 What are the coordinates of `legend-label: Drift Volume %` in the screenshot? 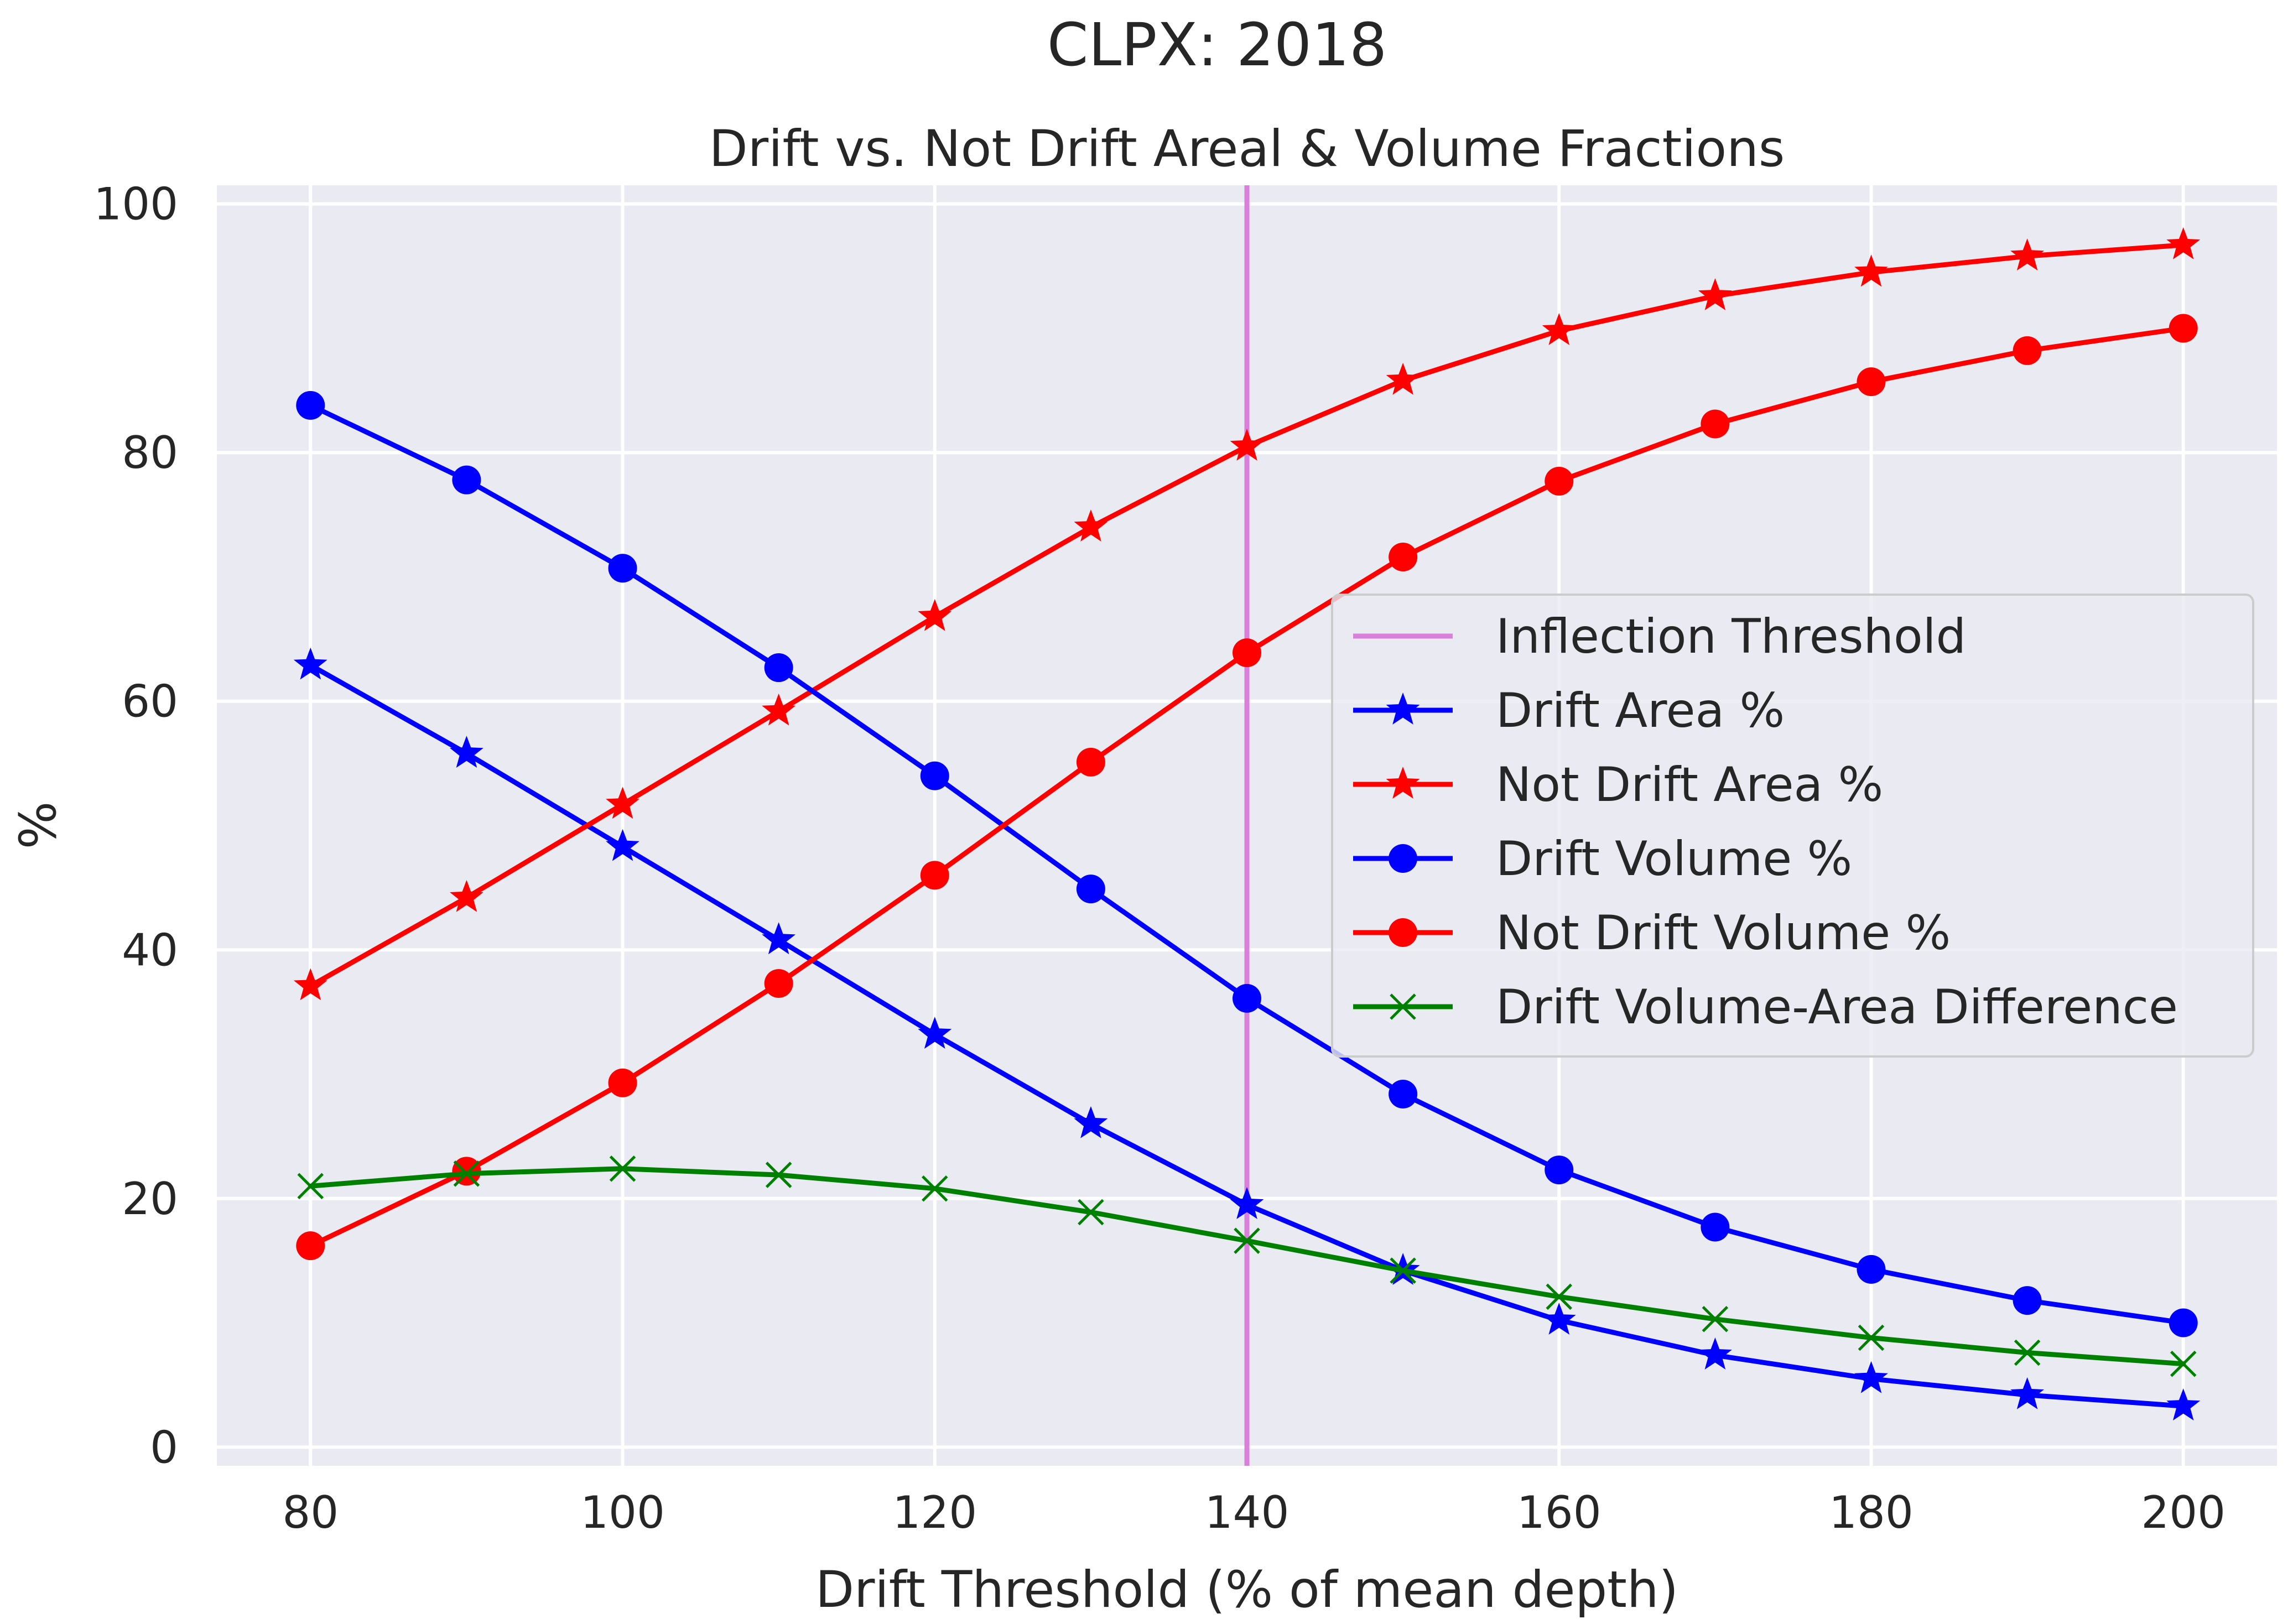 It's located at (1674, 859).